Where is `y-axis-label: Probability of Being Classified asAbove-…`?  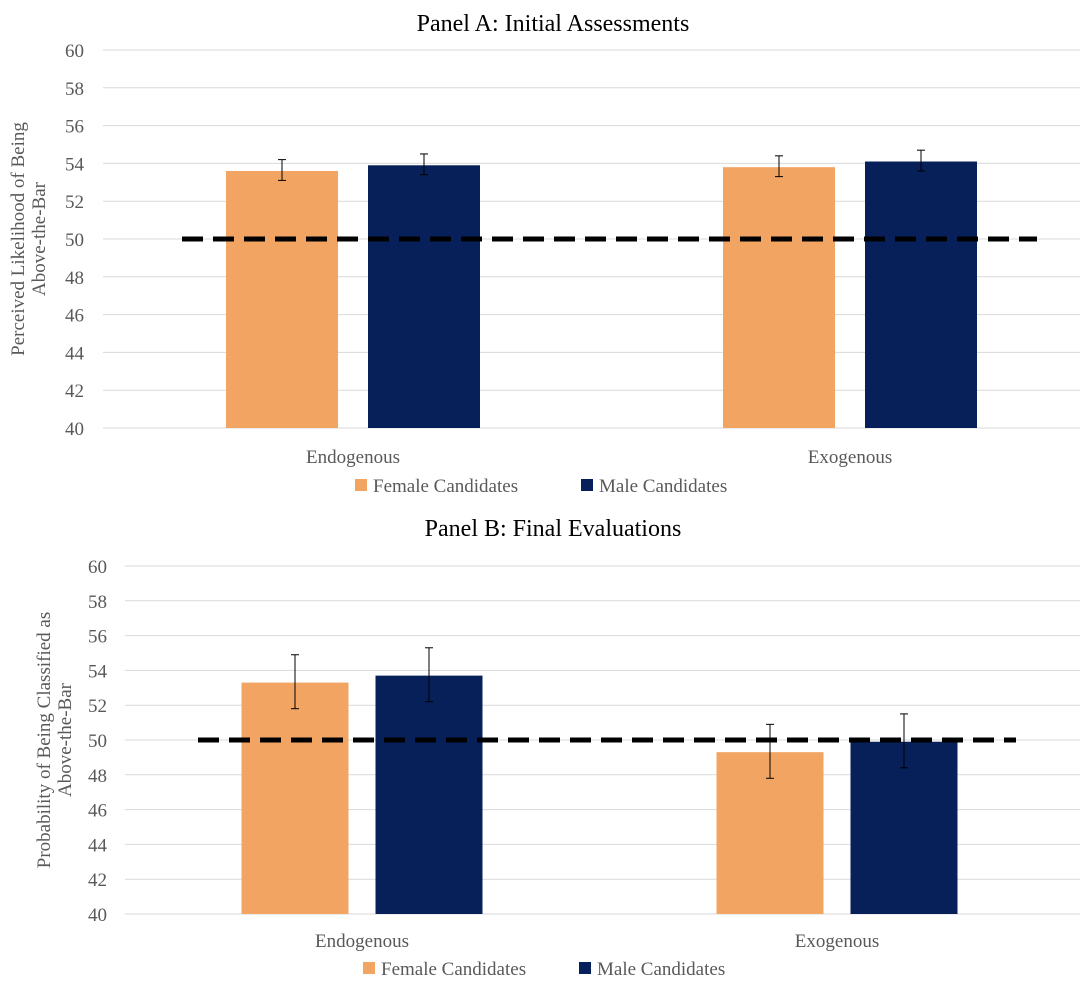
y-axis-label: Probability of Being Classified asAbove-… is located at coordinates (55, 740).